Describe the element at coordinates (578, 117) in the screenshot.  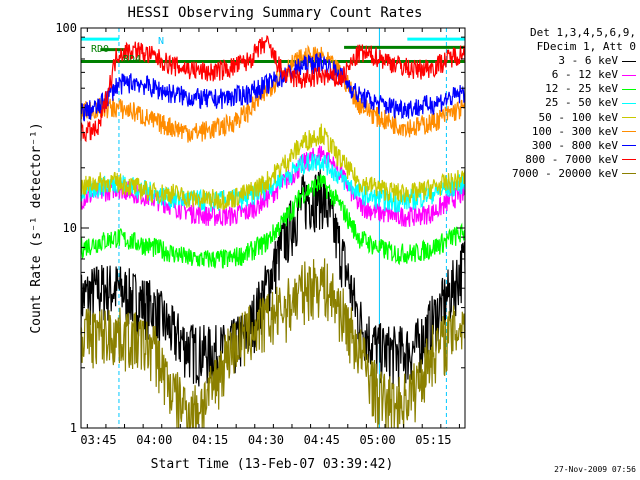
I see `legend-label: 50 - 100 keV` at that location.